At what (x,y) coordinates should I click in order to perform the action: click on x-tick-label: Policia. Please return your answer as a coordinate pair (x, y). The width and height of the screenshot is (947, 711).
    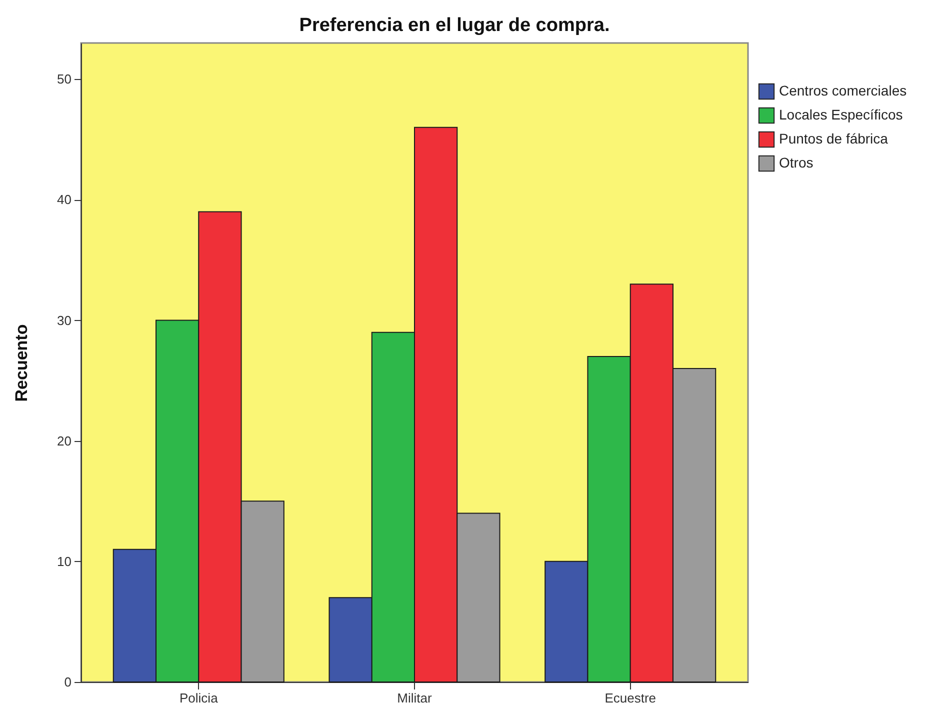
    Looking at the image, I should click on (199, 698).